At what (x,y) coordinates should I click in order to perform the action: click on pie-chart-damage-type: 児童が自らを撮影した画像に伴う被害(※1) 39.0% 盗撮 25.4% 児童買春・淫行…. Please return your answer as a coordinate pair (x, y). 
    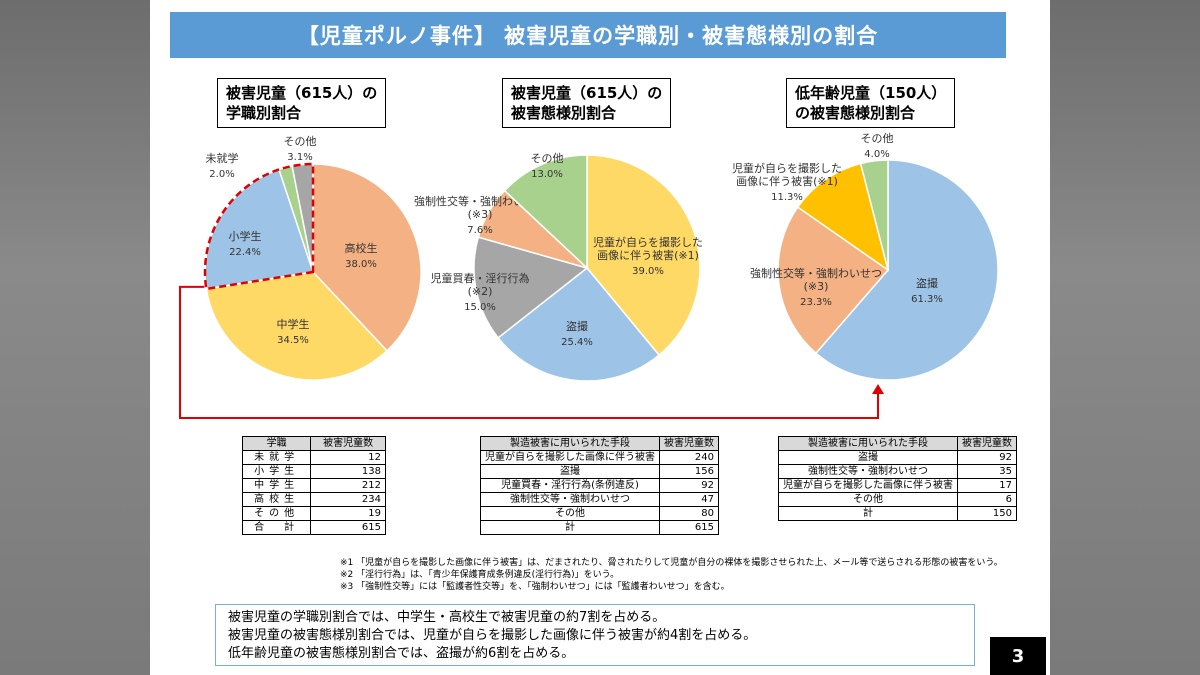
    Looking at the image, I should click on (558, 267).